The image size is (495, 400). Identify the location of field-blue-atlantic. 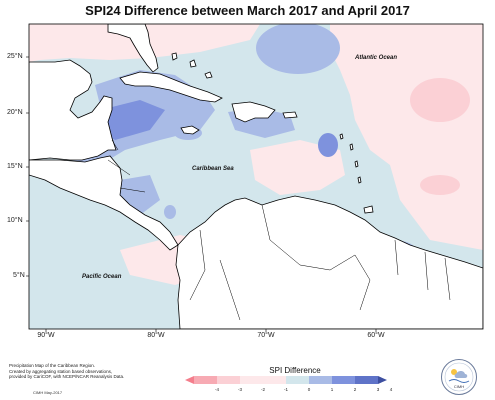
(298, 49).